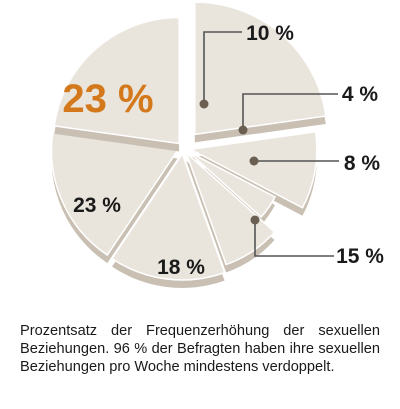 The image size is (400, 409). I want to click on slice-label-1: 23 %, so click(107, 99).